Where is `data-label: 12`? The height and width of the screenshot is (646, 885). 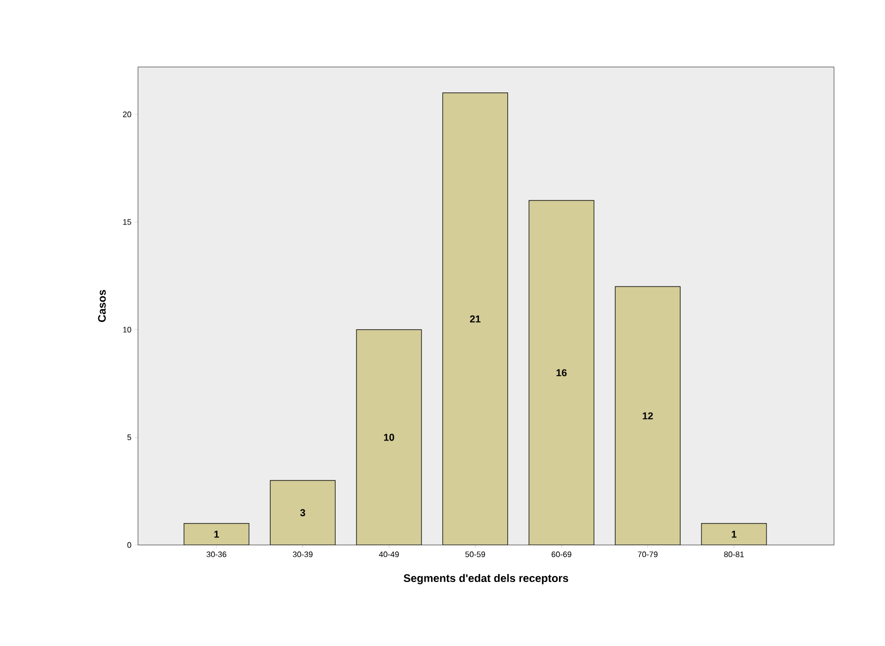
data-label: 12 is located at coordinates (647, 416).